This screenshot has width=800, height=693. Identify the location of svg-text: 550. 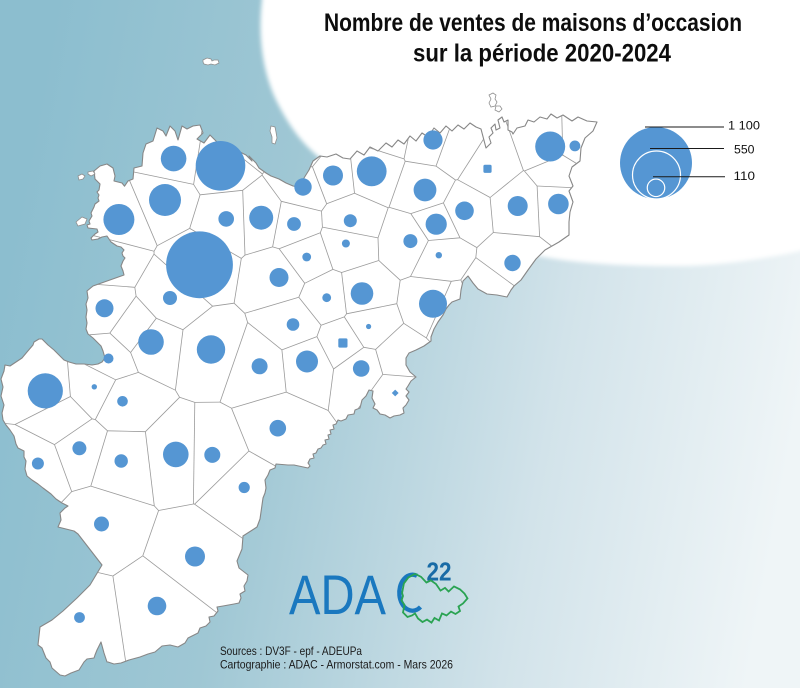
(744, 149).